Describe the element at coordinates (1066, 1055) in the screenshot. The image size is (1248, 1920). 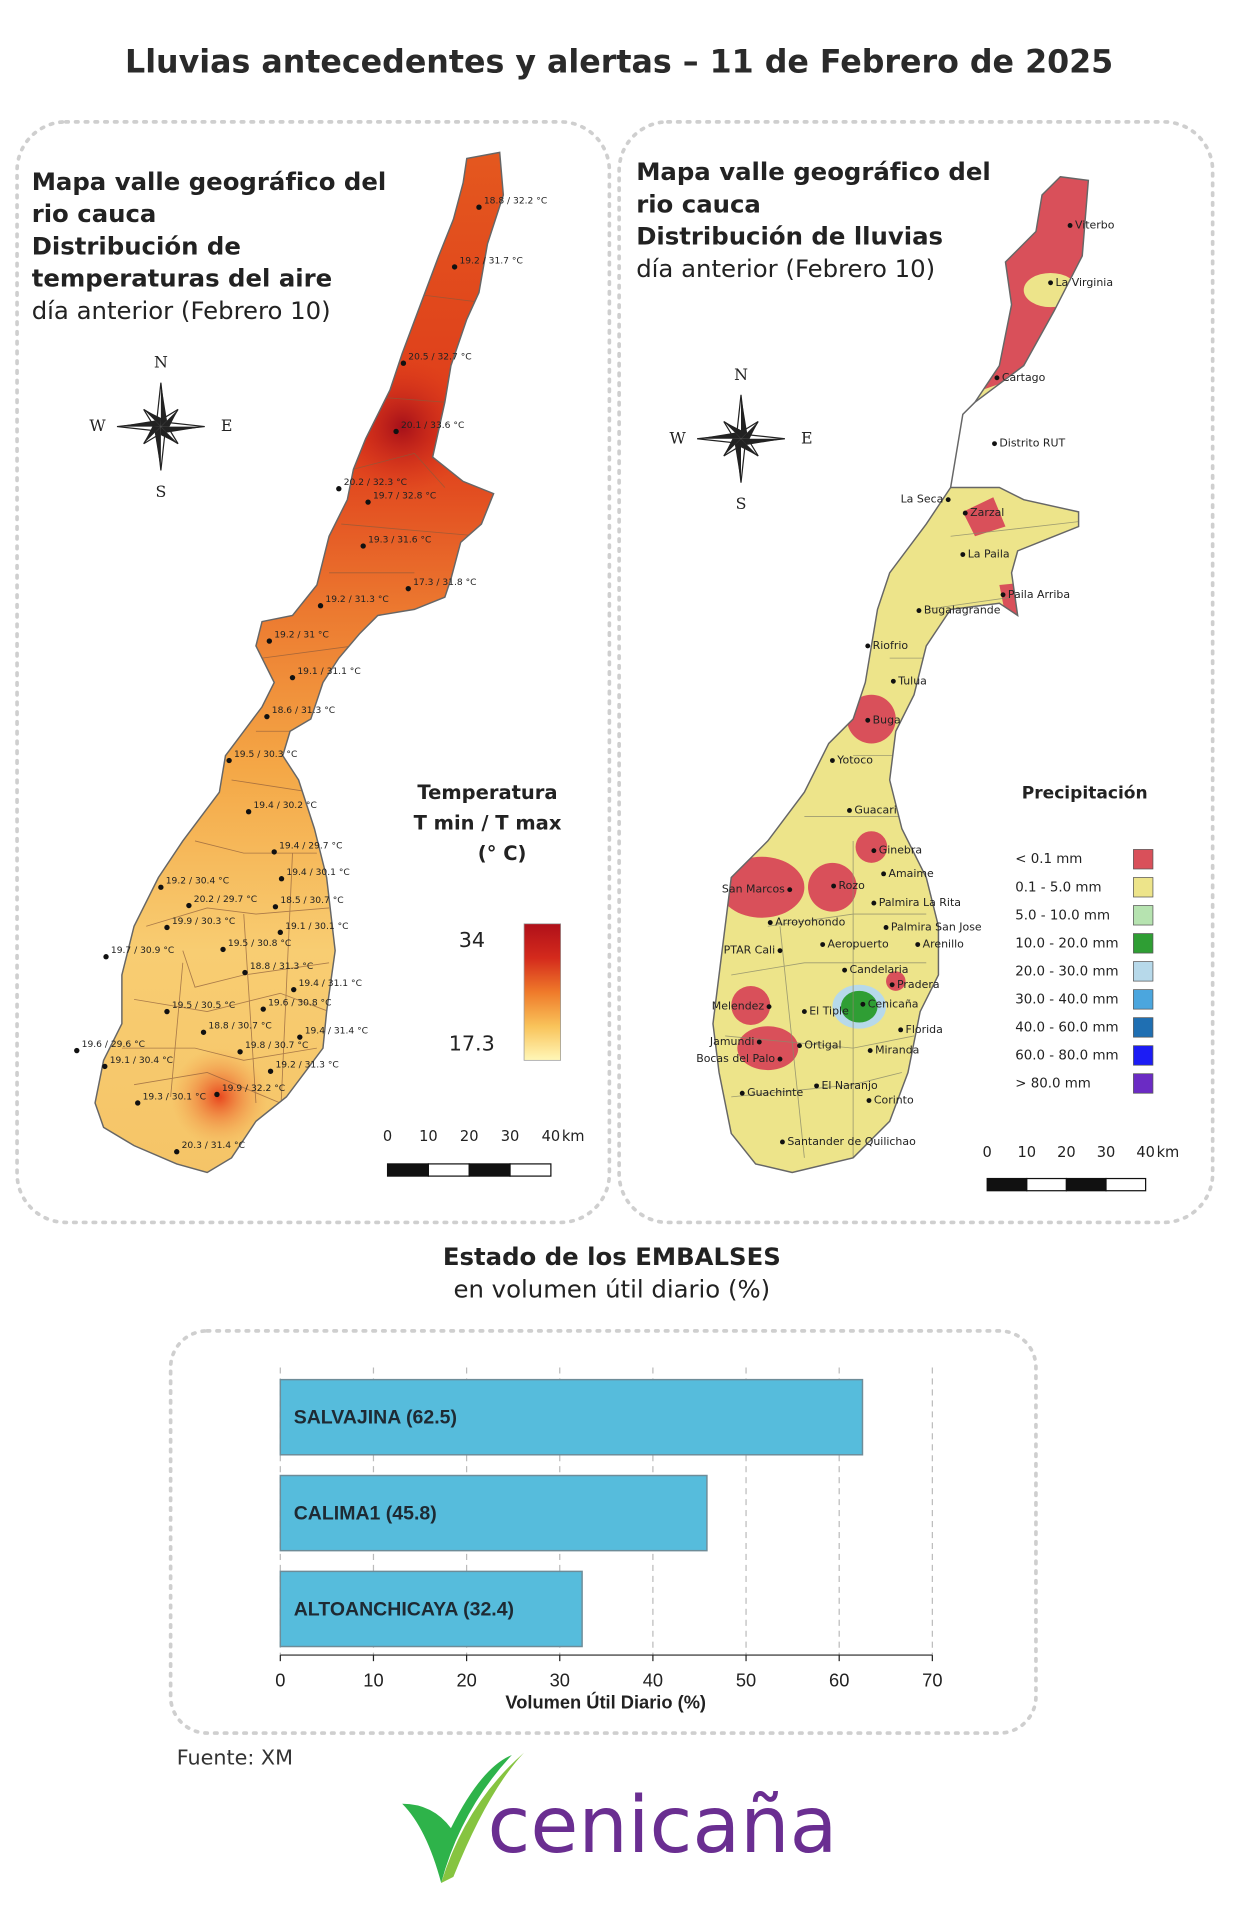
I see `legend-label: 60.0 - 80.0 mm` at that location.